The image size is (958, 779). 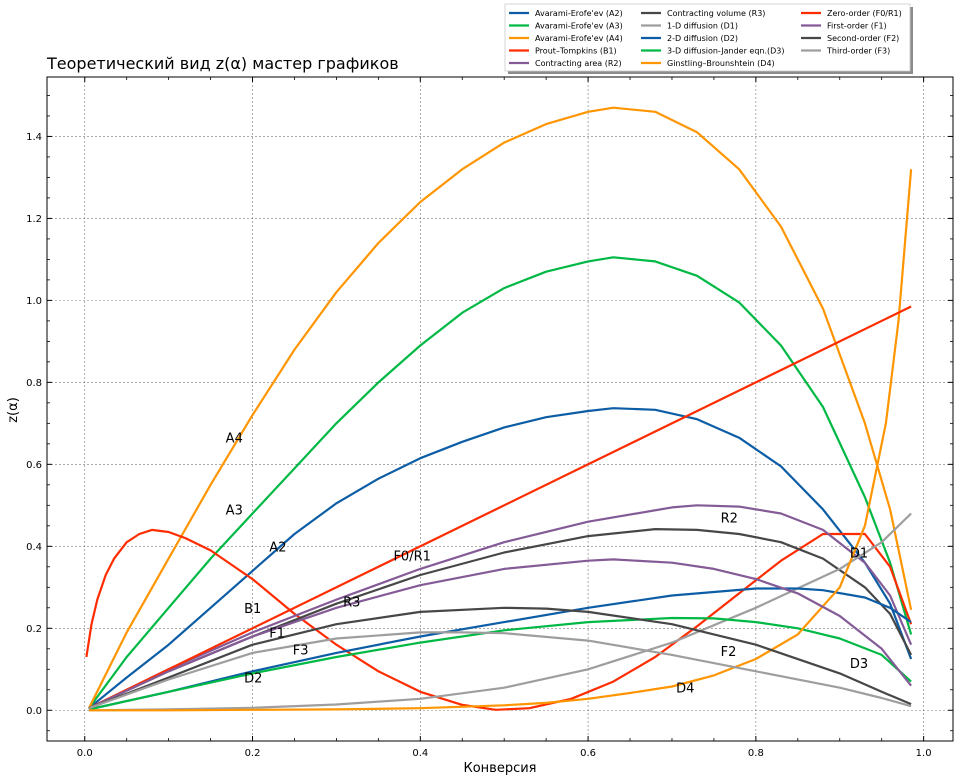 I want to click on legend-entry: Ginstling–Brounshtein (D4), so click(x=721, y=63).